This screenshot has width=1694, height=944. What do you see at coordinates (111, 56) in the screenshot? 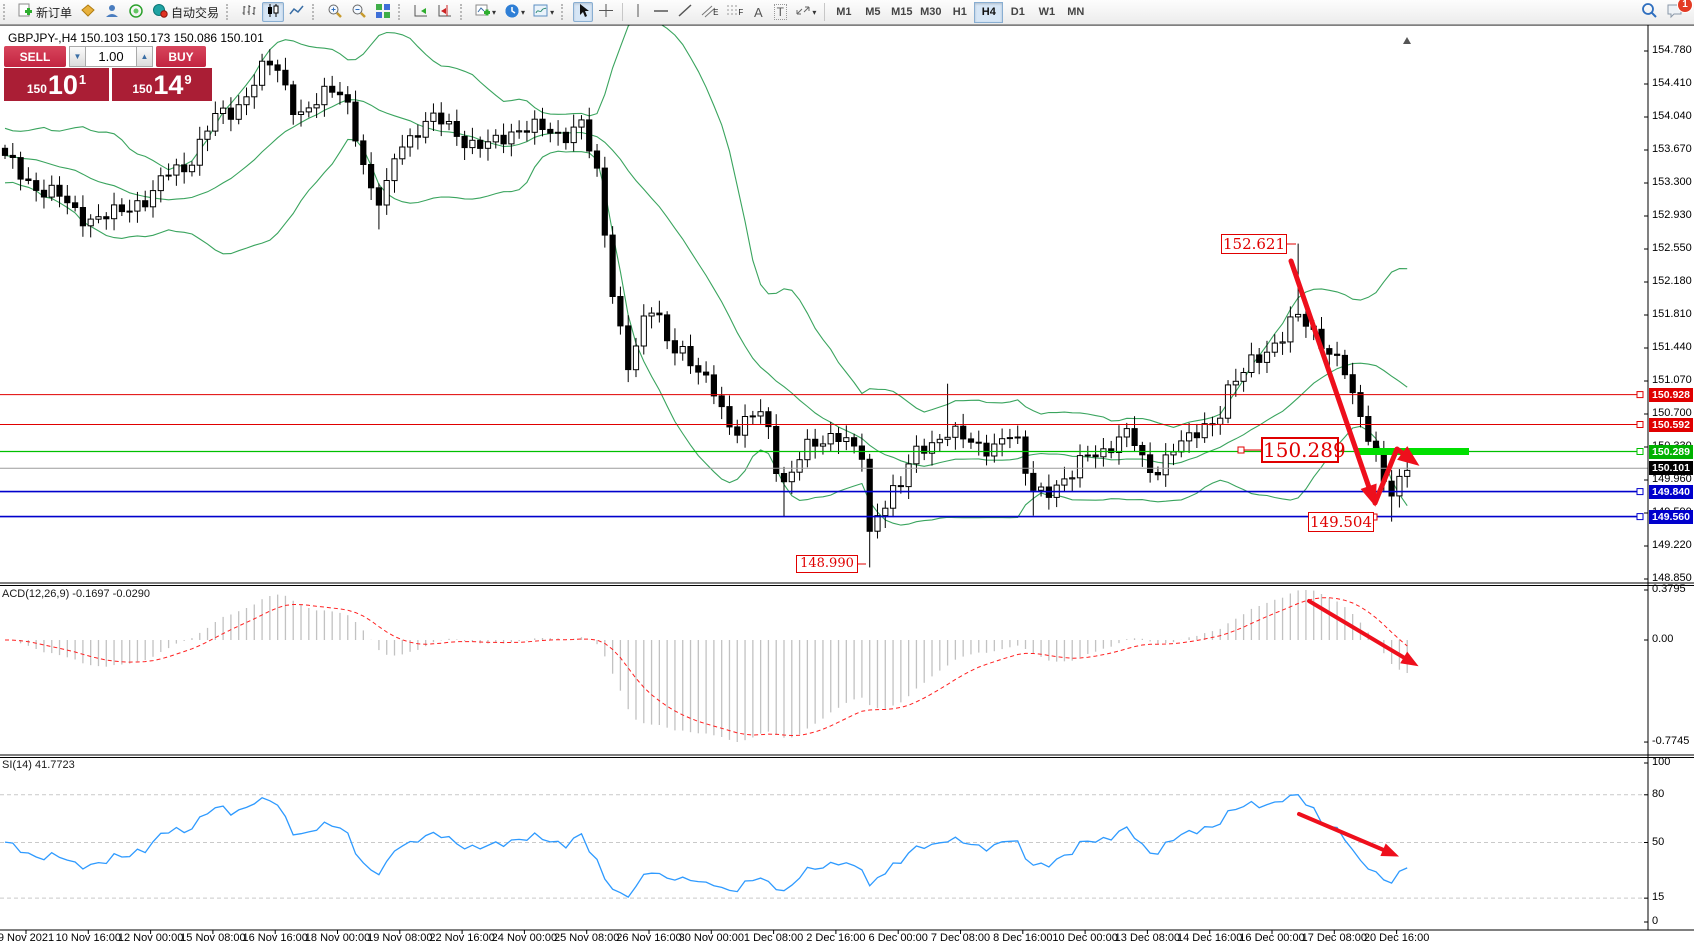
I see `volume-input: 1.00` at bounding box center [111, 56].